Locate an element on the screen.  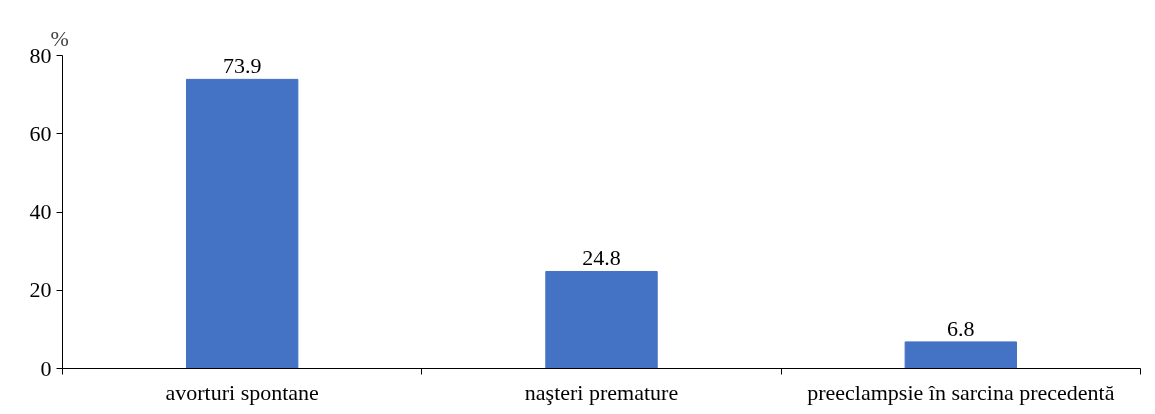
y-tick-label: 0 is located at coordinates (46, 368).